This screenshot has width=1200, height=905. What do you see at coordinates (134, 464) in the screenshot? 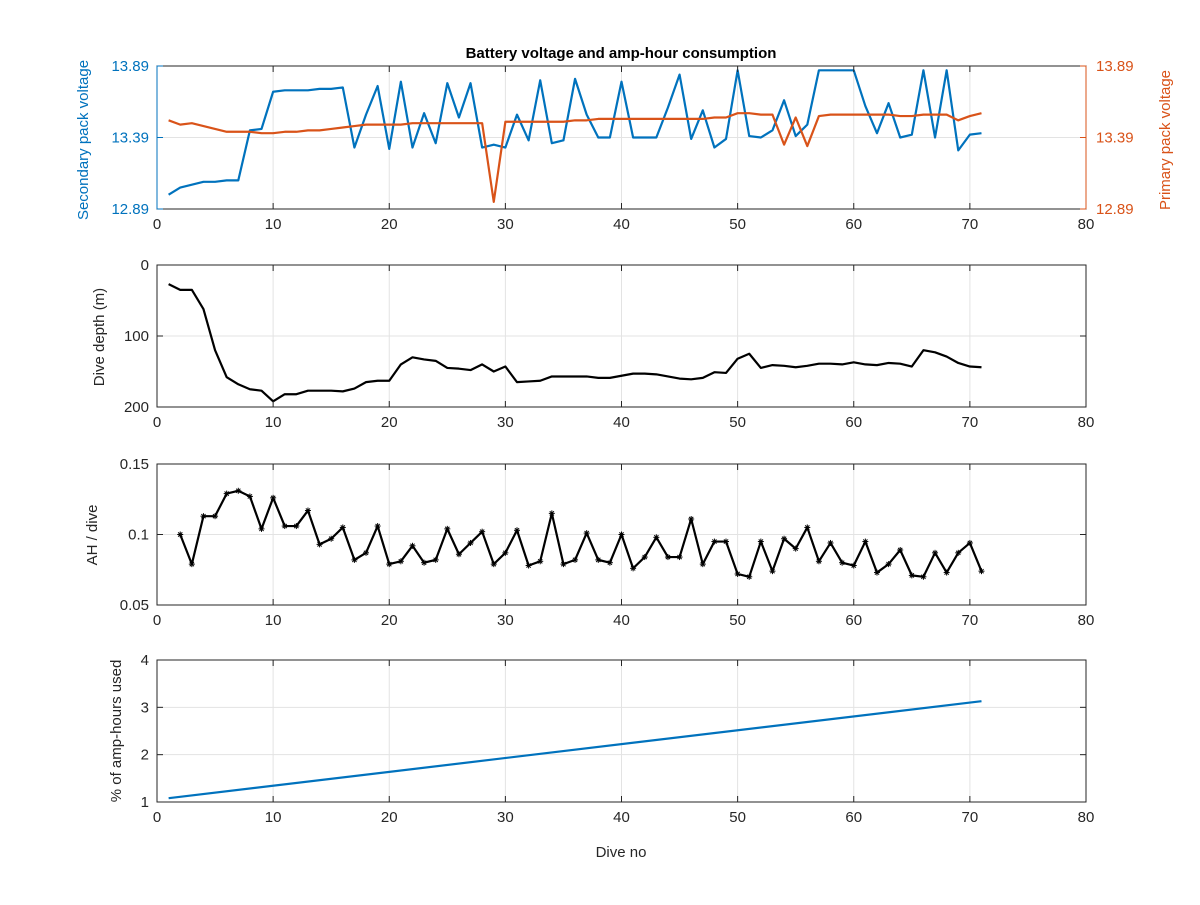
I see `y-tick-label: 0.15` at bounding box center [134, 464].